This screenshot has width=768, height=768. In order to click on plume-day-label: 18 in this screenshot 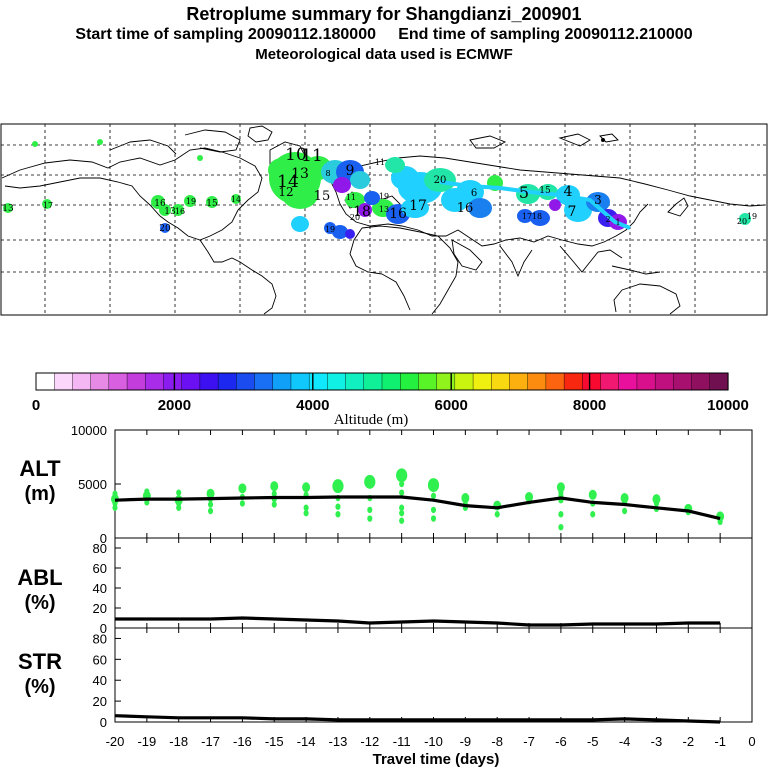, I will do `click(537, 216)`.